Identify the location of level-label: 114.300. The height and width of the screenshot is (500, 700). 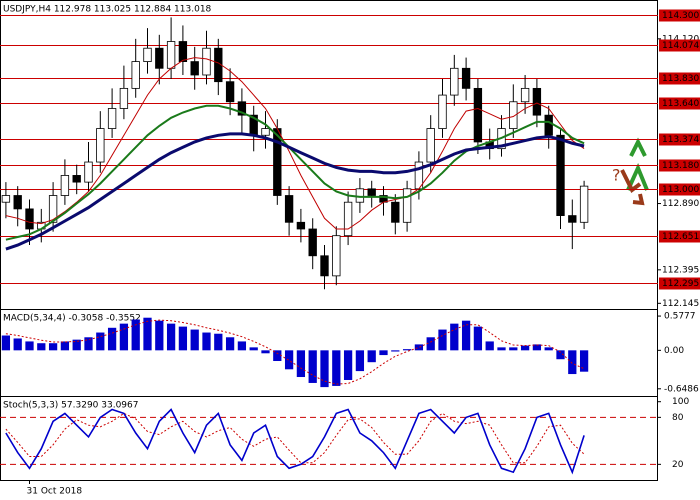
(680, 16).